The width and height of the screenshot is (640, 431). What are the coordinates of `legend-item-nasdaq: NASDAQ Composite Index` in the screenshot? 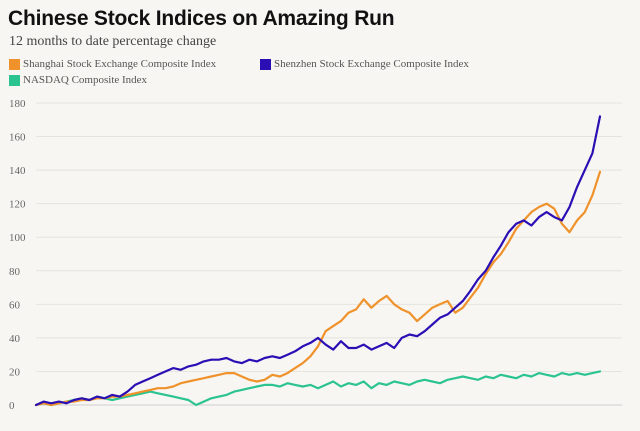 It's located at (78, 80).